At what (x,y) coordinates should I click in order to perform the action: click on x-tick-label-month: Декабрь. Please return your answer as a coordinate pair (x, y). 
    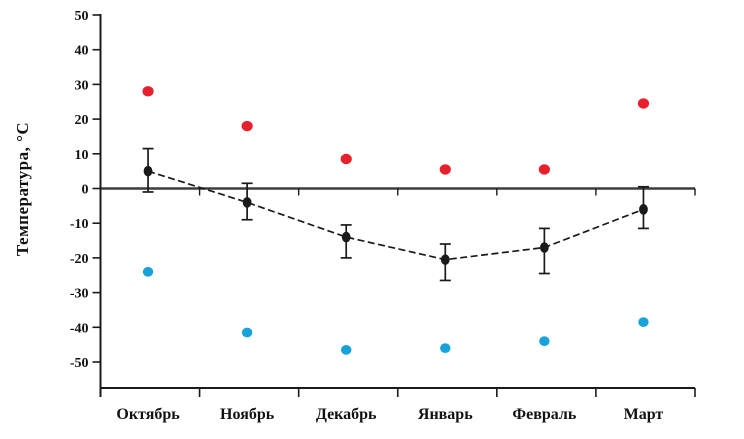
    Looking at the image, I should click on (346, 414).